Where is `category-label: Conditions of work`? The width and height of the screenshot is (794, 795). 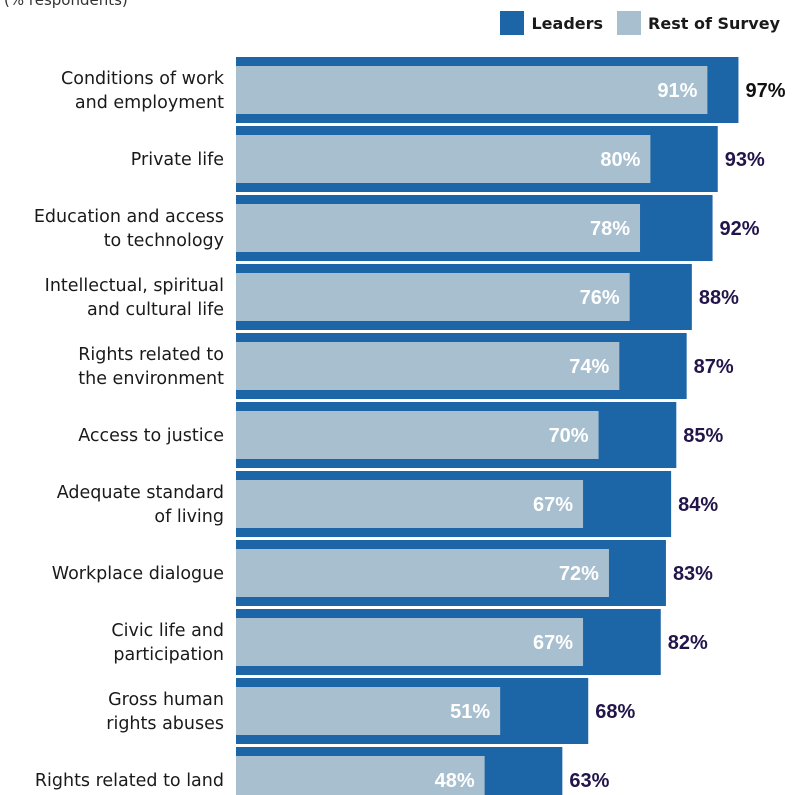
category-label: Conditions of work is located at coordinates (143, 79).